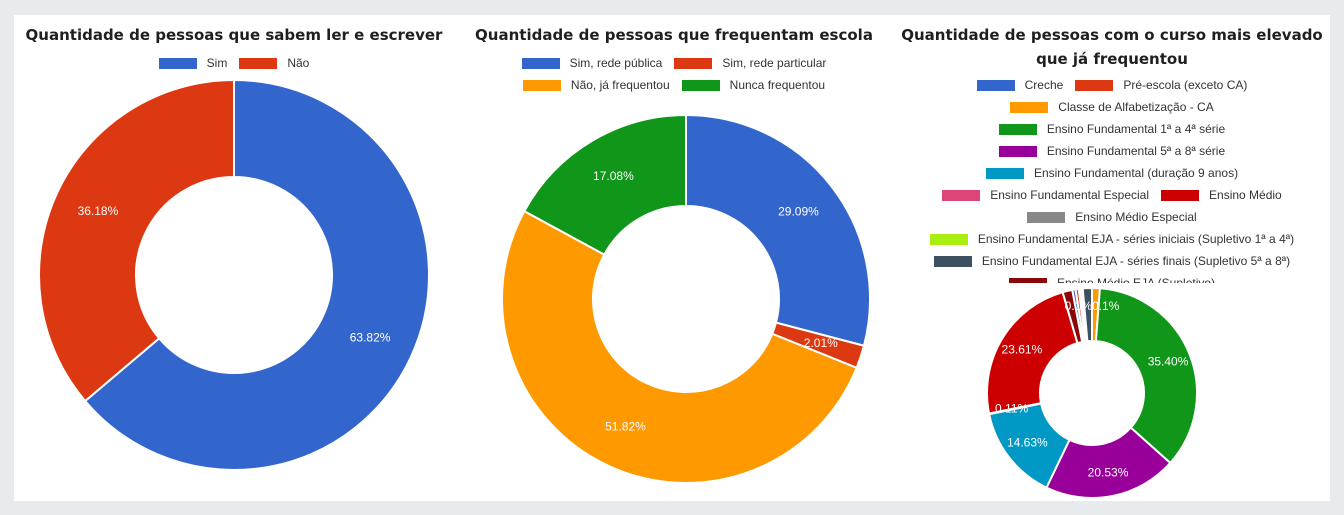 The image size is (1344, 515). What do you see at coordinates (1245, 195) in the screenshot?
I see `legend-label: Ensino Médio` at bounding box center [1245, 195].